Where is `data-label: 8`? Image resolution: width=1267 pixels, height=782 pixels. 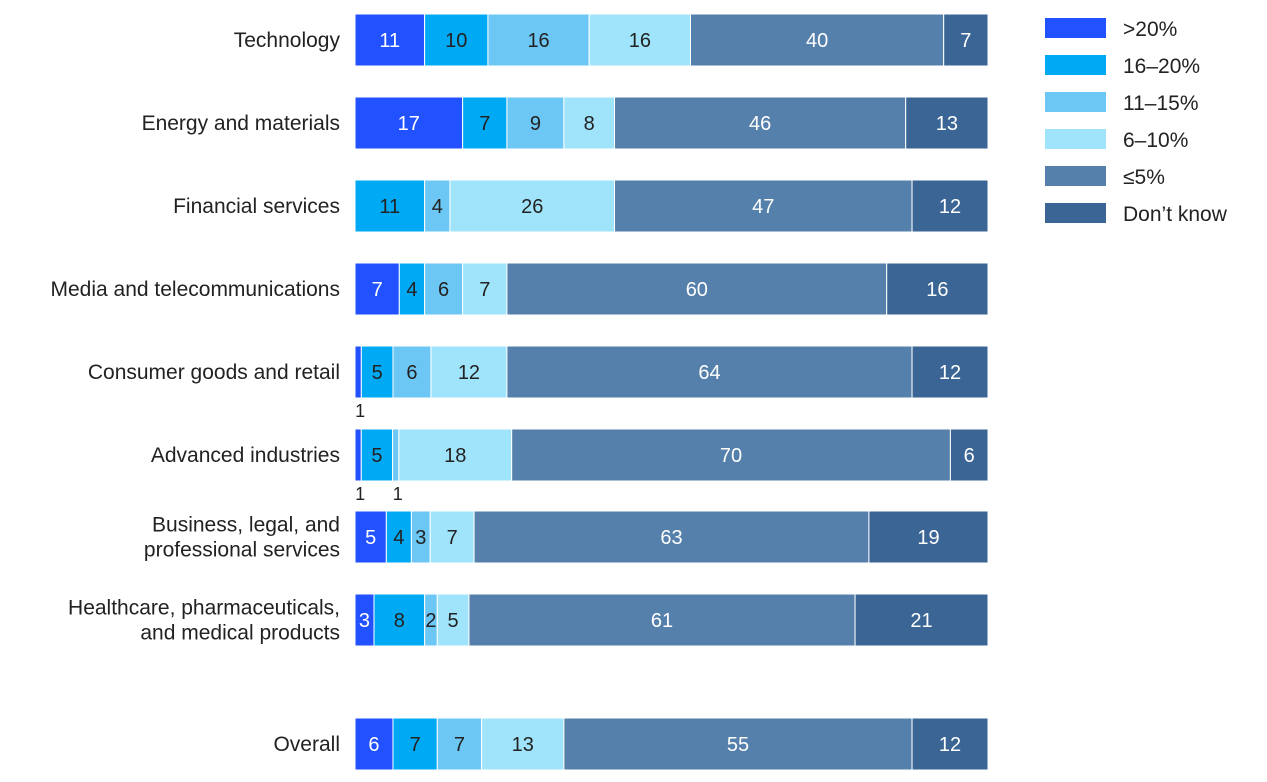 data-label: 8 is located at coordinates (399, 621).